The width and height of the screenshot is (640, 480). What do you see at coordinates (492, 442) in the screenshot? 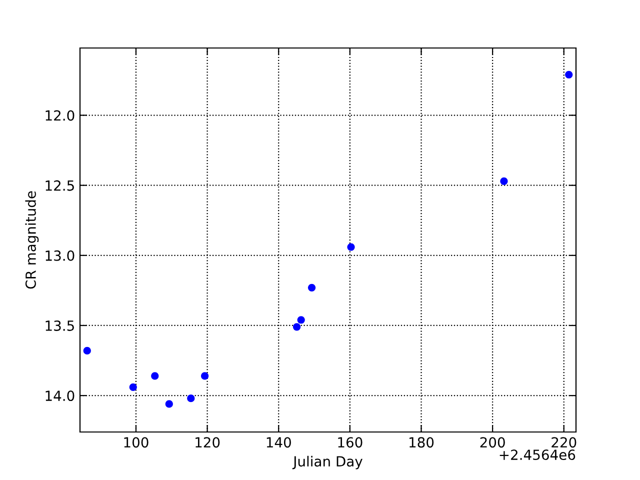
I see `x-tick-label: 200` at bounding box center [492, 442].